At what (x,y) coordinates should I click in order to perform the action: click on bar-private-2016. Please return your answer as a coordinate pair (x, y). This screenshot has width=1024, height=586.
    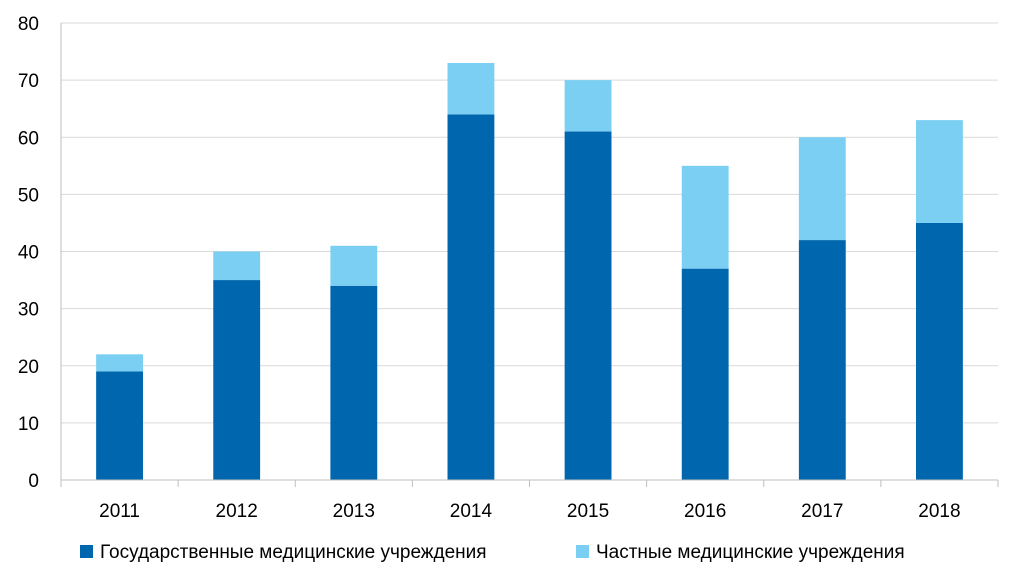
    Looking at the image, I should click on (705, 217).